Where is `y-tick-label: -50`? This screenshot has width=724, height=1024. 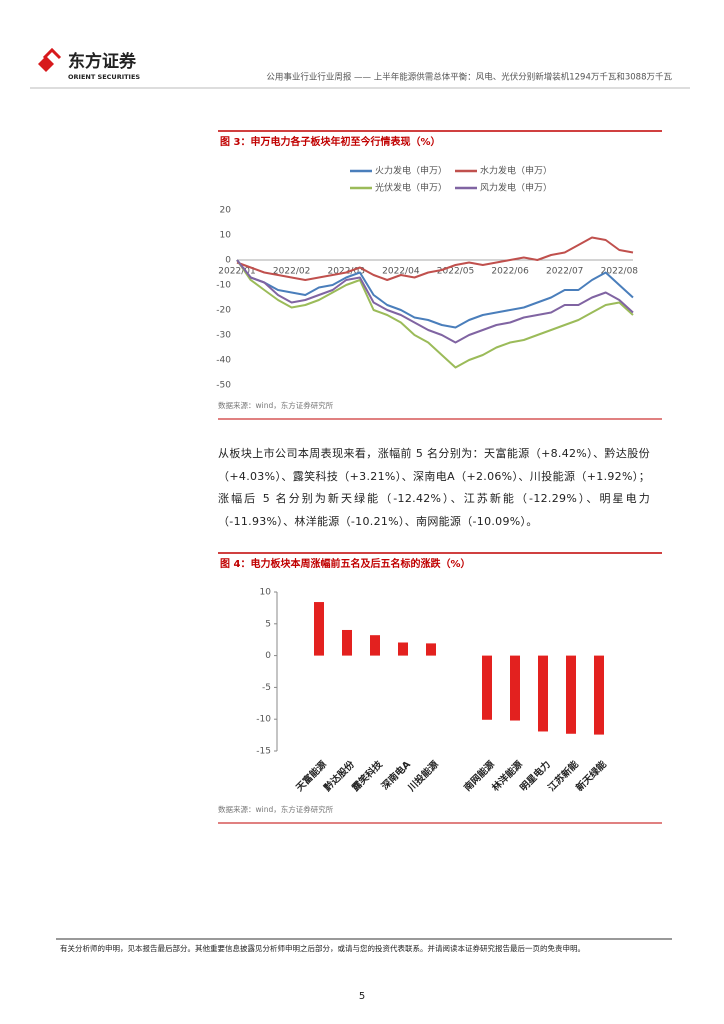
y-tick-label: -50 is located at coordinates (223, 386).